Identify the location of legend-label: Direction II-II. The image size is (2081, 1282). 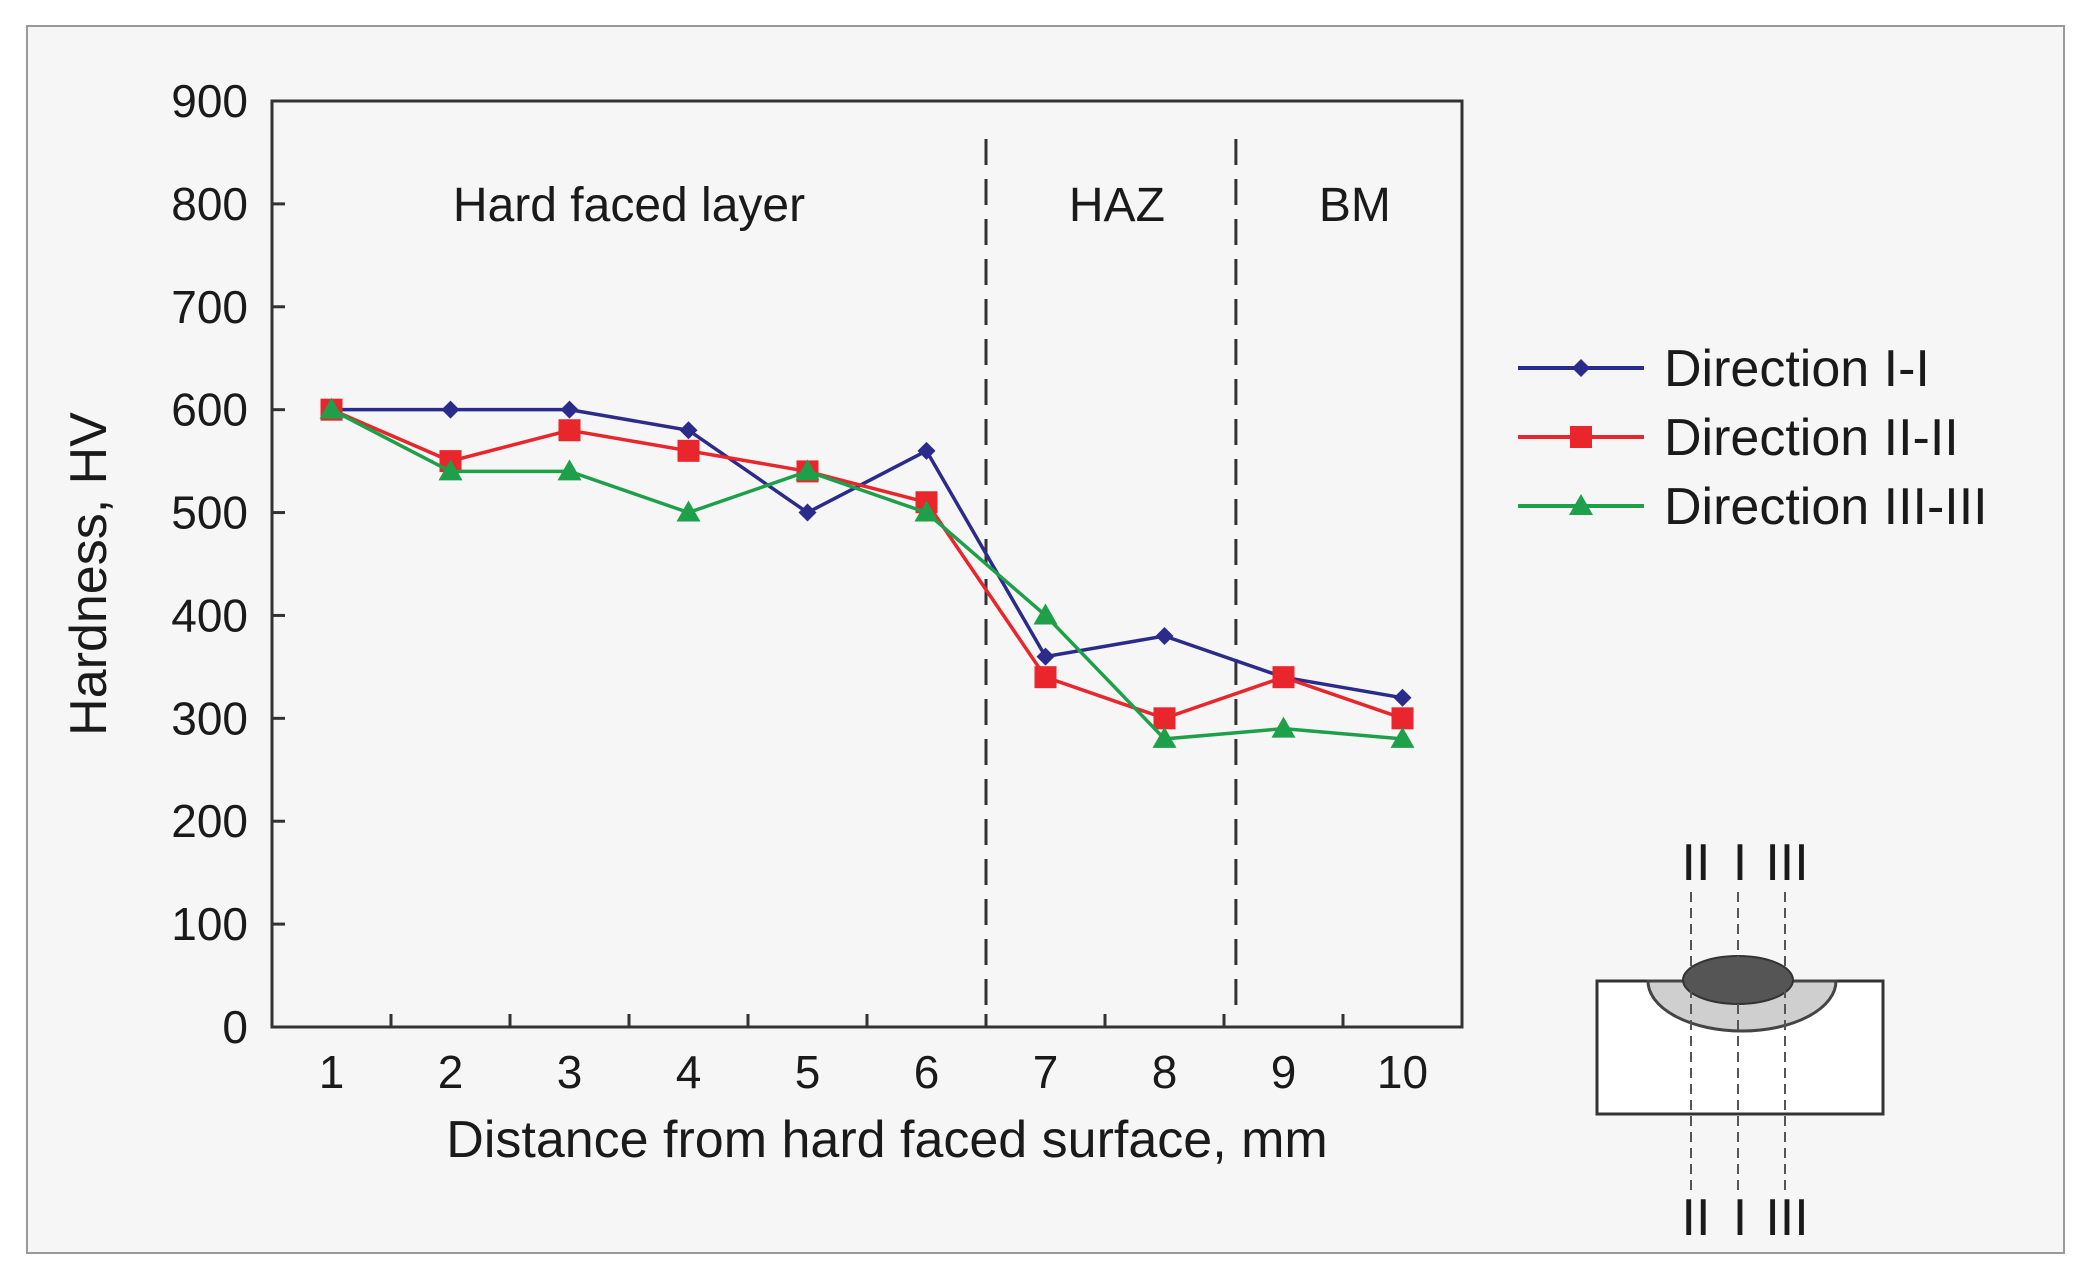
(1811, 438).